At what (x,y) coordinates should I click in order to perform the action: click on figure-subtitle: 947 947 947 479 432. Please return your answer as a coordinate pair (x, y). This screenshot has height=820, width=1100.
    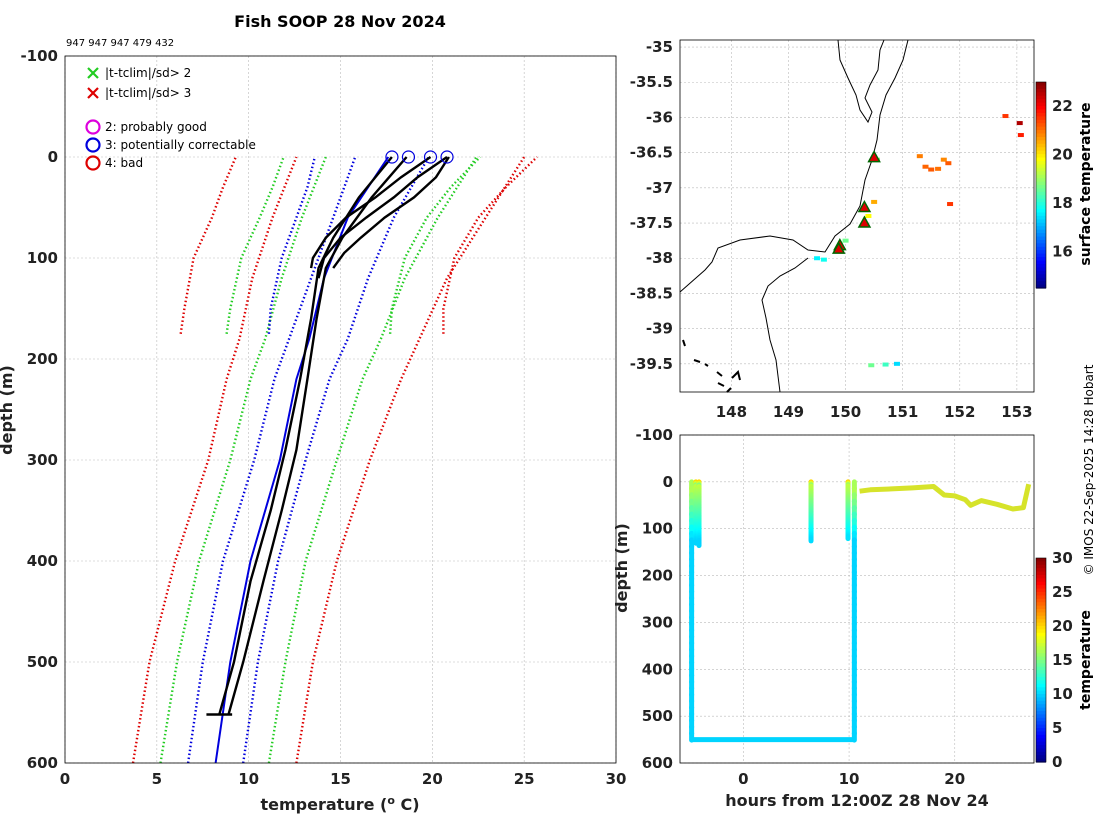
    Looking at the image, I should click on (120, 43).